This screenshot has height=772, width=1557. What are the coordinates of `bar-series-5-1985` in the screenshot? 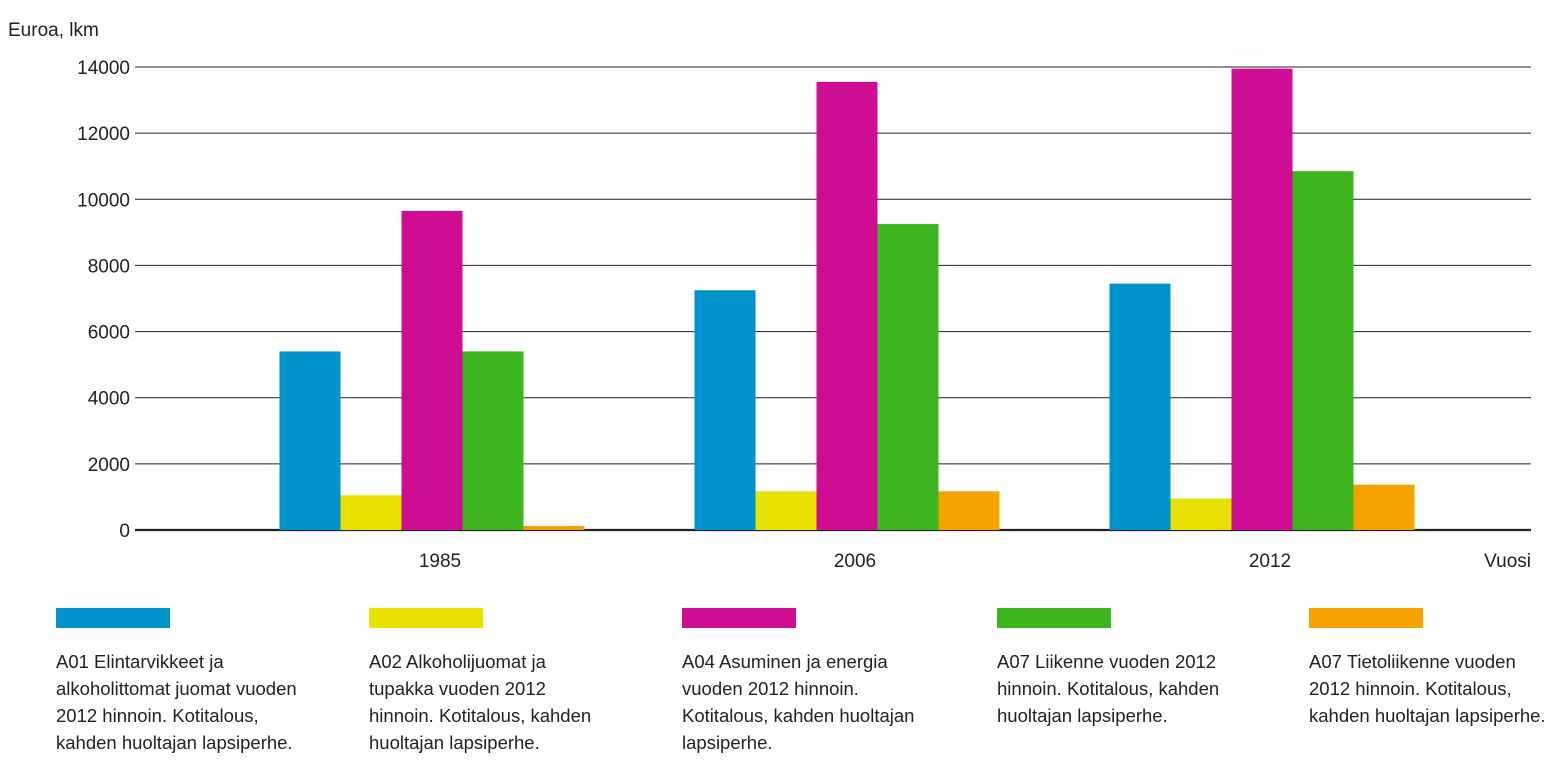 It's located at (554, 528).